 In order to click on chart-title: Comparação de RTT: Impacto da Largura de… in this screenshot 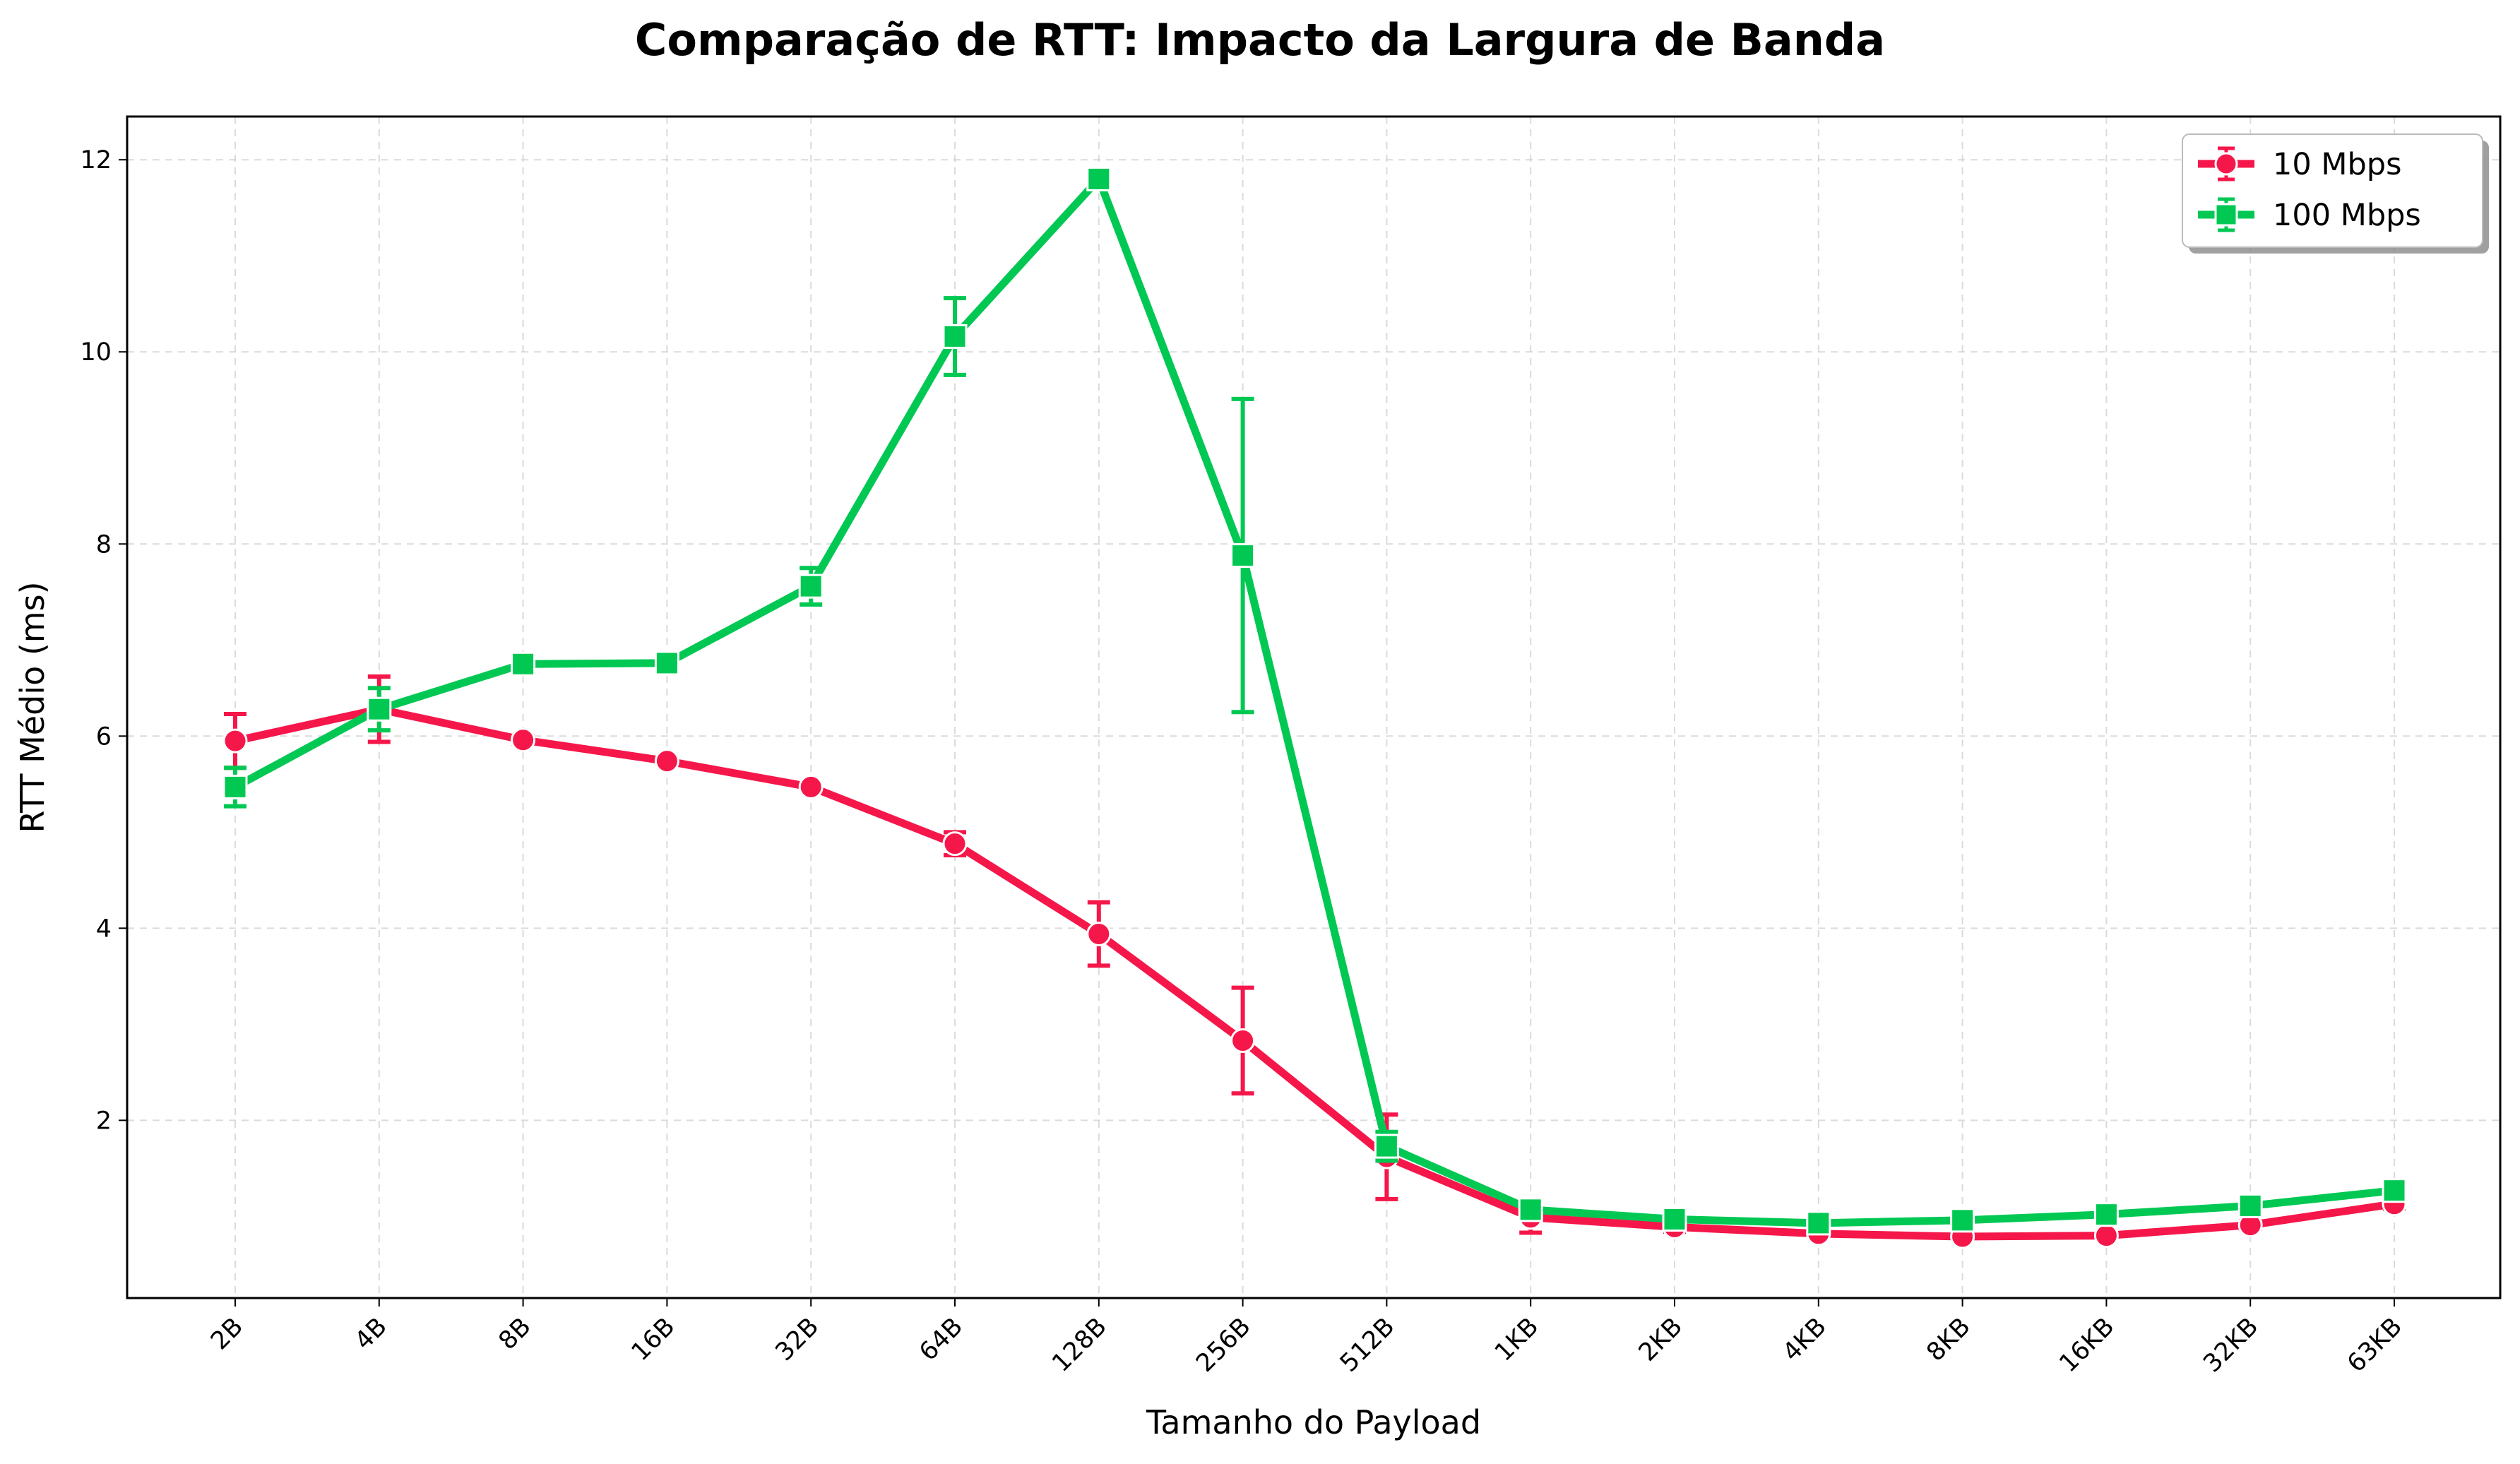, I will do `click(1260, 40)`.